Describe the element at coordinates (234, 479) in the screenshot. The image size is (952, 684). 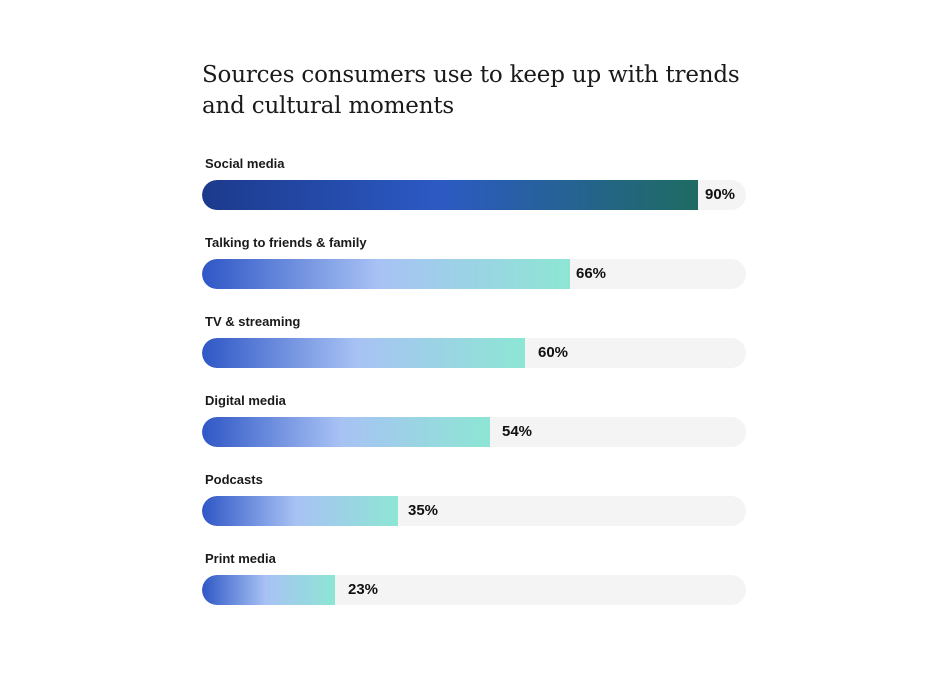
I see `bar-label: Podcasts` at that location.